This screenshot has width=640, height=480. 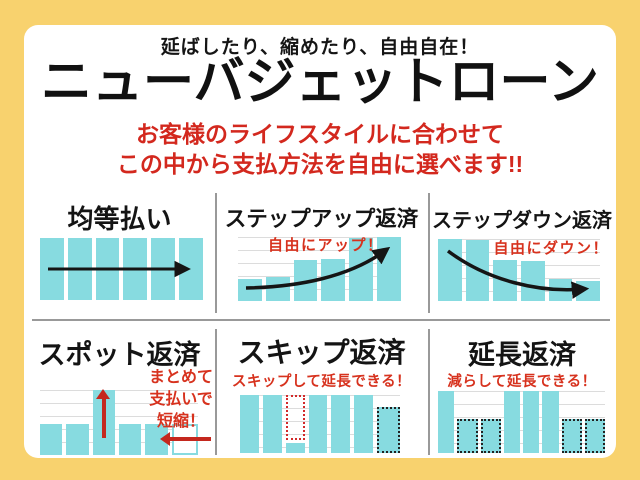 What do you see at coordinates (180, 422) in the screenshot?
I see `panel-note-line: 短縮！` at bounding box center [180, 422].